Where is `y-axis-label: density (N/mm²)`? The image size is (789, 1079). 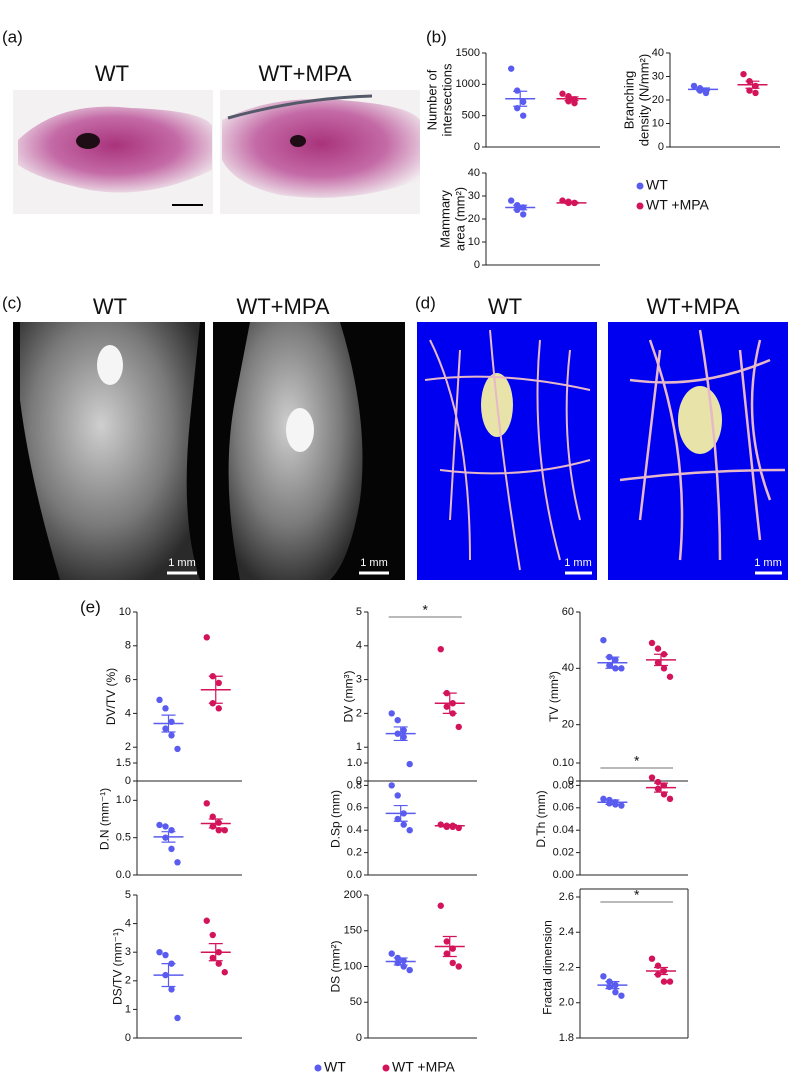
y-axis-label: density (N/mm²) is located at coordinates (643, 100).